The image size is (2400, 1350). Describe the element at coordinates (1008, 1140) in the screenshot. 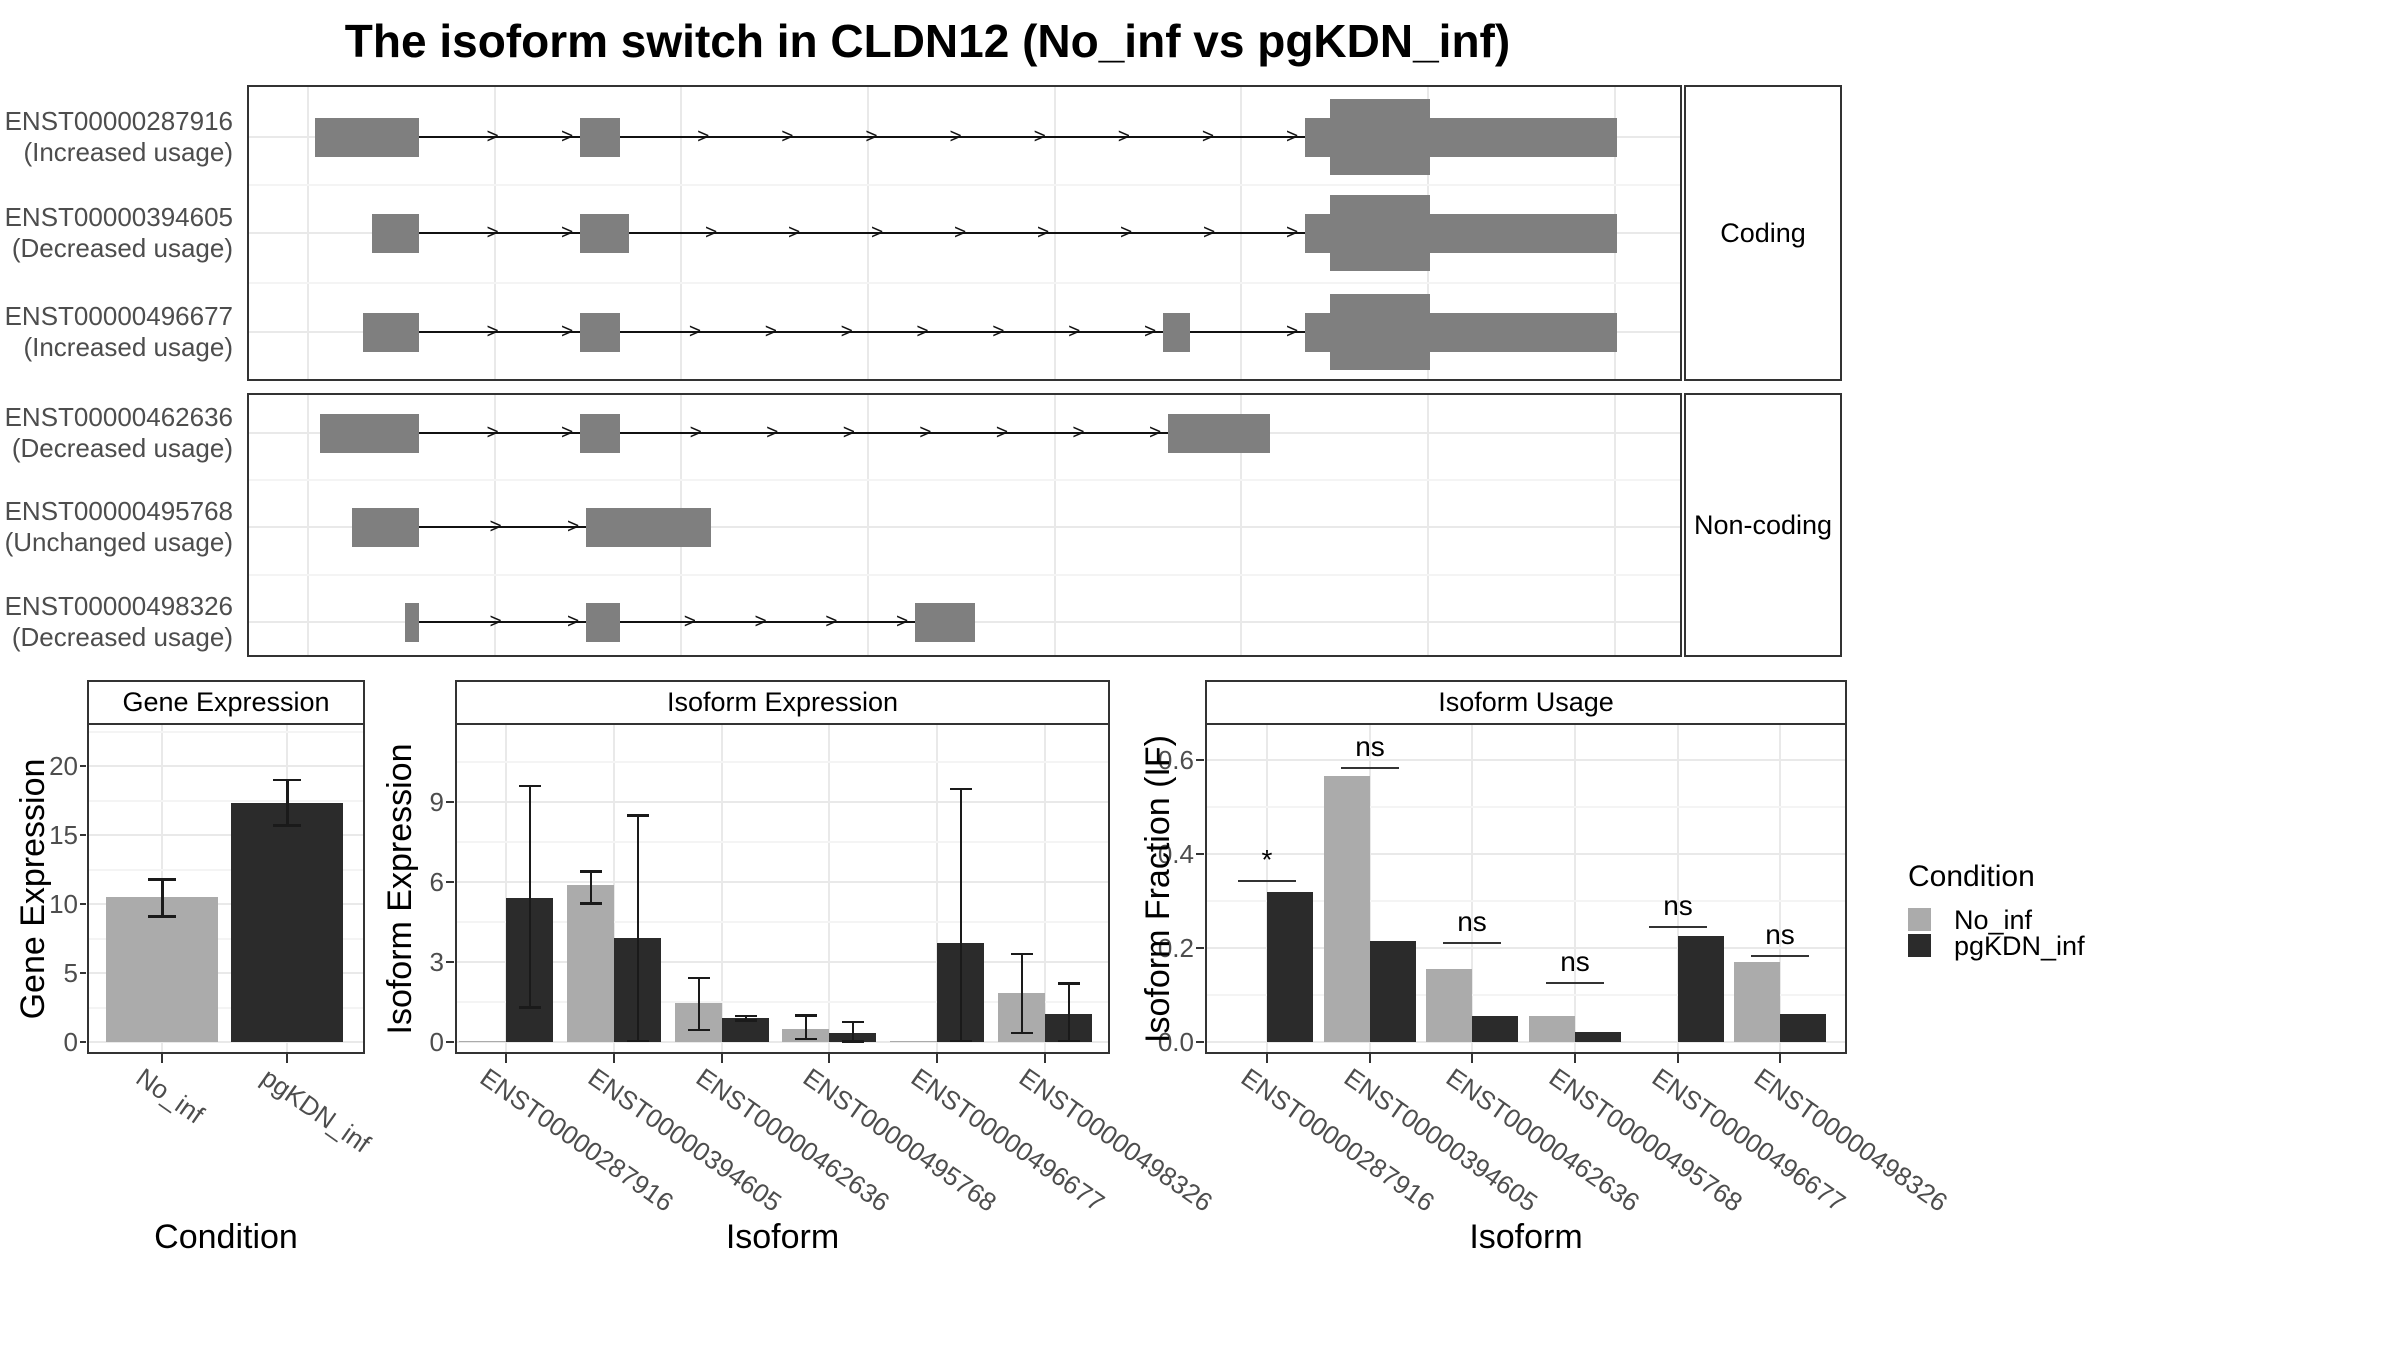

I see `x-tick-label: ENST00000496677` at that location.